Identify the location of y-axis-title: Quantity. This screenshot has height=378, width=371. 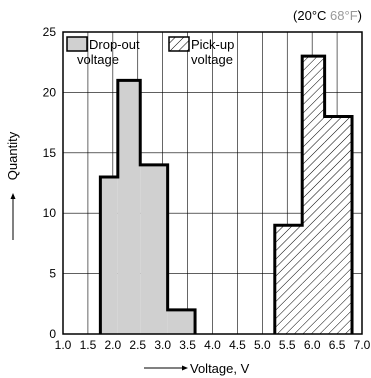
(12, 185).